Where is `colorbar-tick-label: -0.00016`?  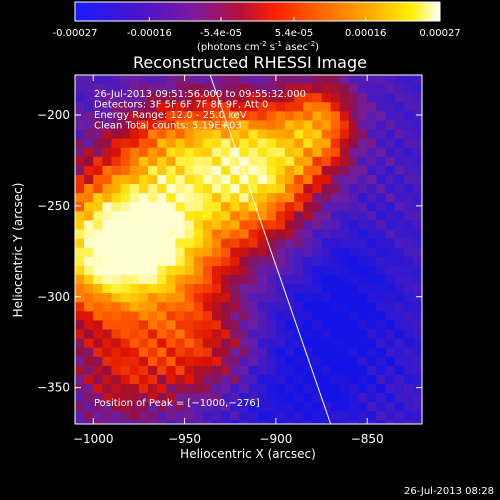
colorbar-tick-label: -0.00016 is located at coordinates (149, 33).